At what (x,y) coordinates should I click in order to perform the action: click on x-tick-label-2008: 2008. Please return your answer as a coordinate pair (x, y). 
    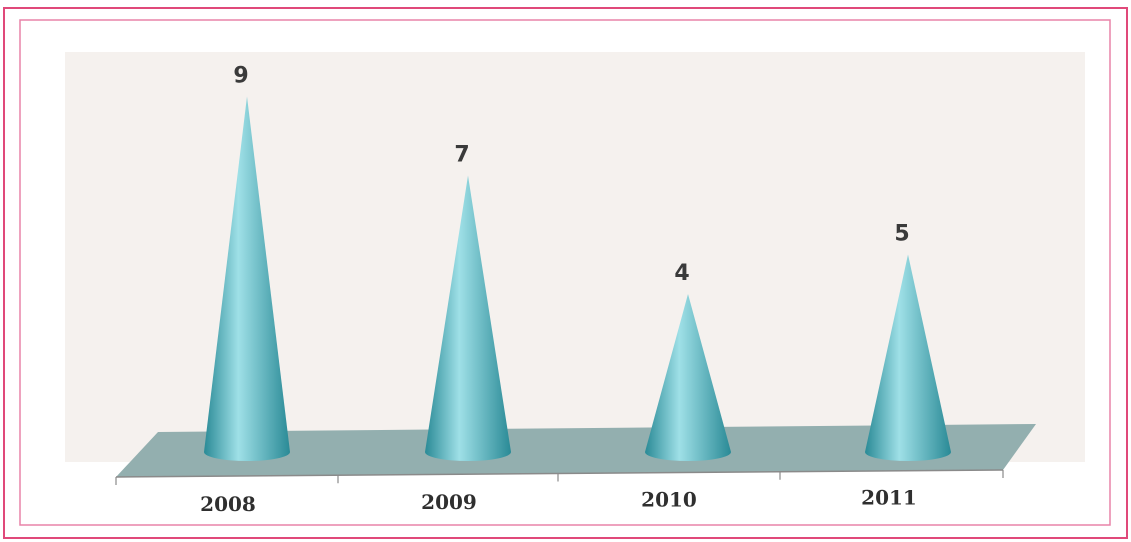
    Looking at the image, I should click on (228, 504).